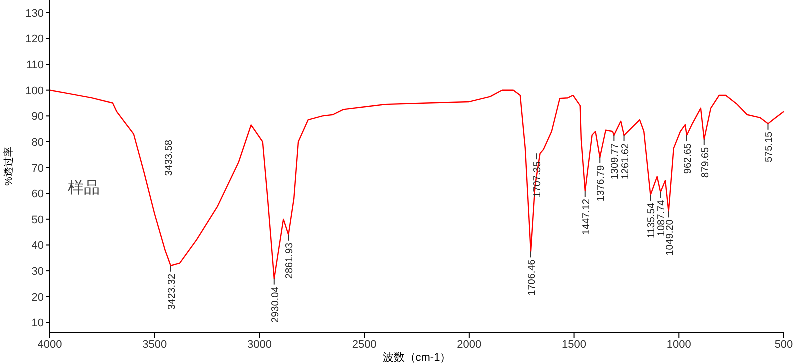  I want to click on annotation: 962.65, so click(688, 158).